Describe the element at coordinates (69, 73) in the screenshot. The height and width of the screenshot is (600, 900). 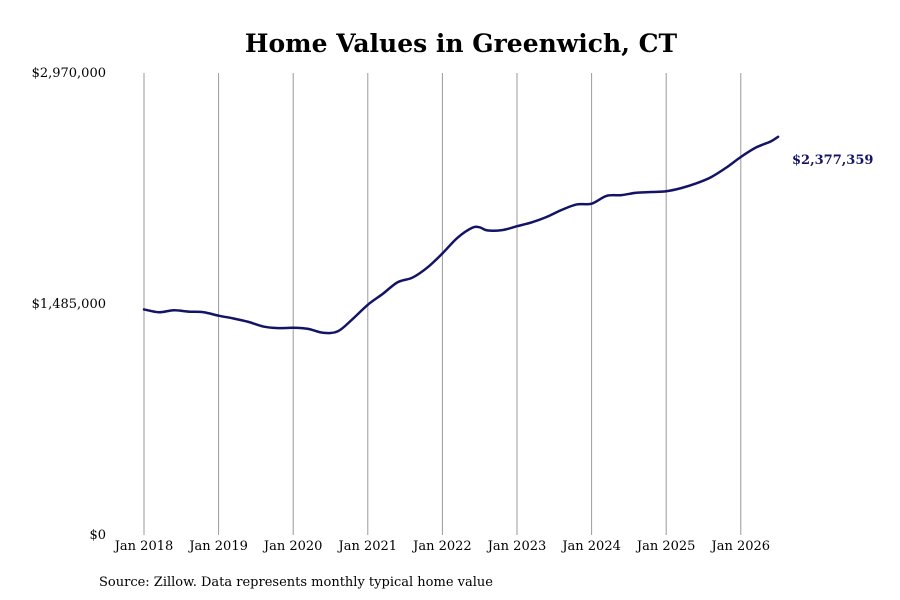
I see `y-tick-label: $2,970,000` at that location.